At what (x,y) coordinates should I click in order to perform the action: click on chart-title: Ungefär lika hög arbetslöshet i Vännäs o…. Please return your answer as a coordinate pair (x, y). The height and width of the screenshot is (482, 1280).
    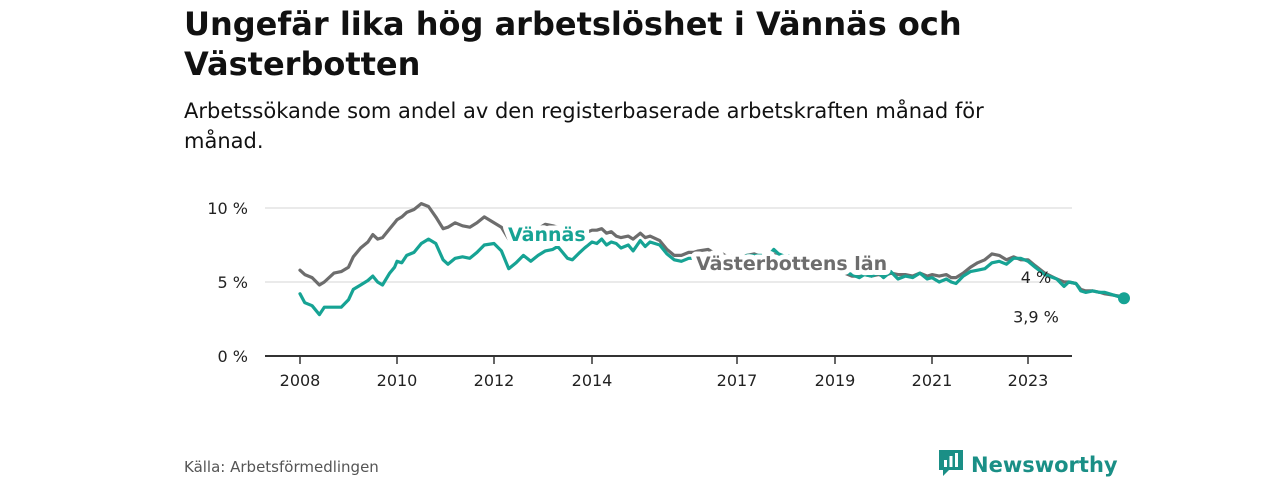
    Looking at the image, I should click on (573, 44).